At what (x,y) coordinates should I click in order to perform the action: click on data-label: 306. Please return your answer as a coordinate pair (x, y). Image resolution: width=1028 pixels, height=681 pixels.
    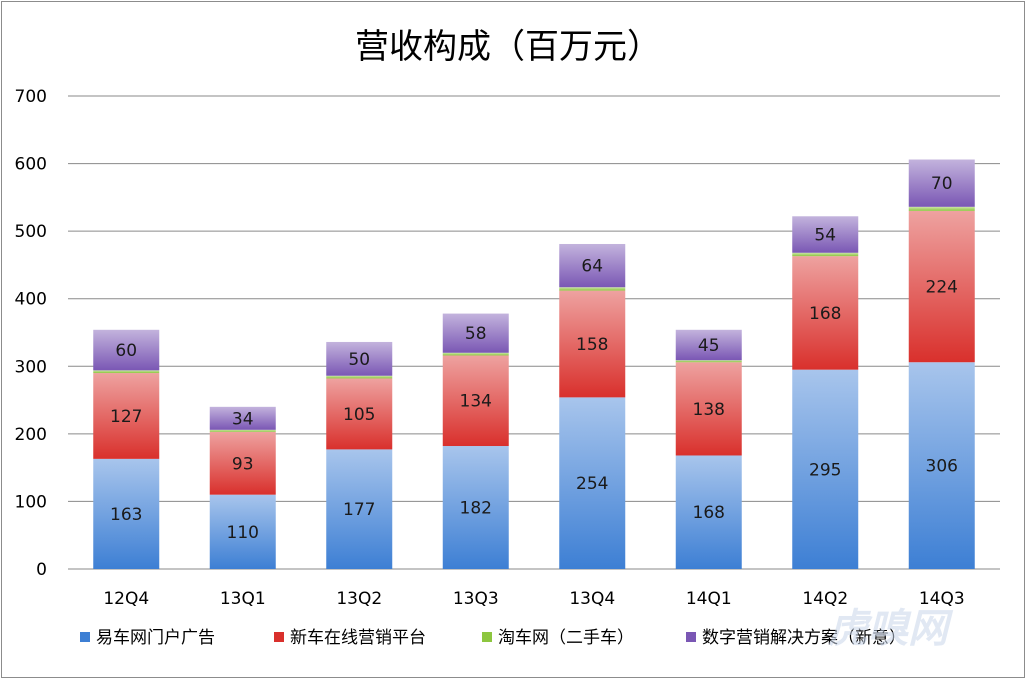
    Looking at the image, I should click on (942, 467).